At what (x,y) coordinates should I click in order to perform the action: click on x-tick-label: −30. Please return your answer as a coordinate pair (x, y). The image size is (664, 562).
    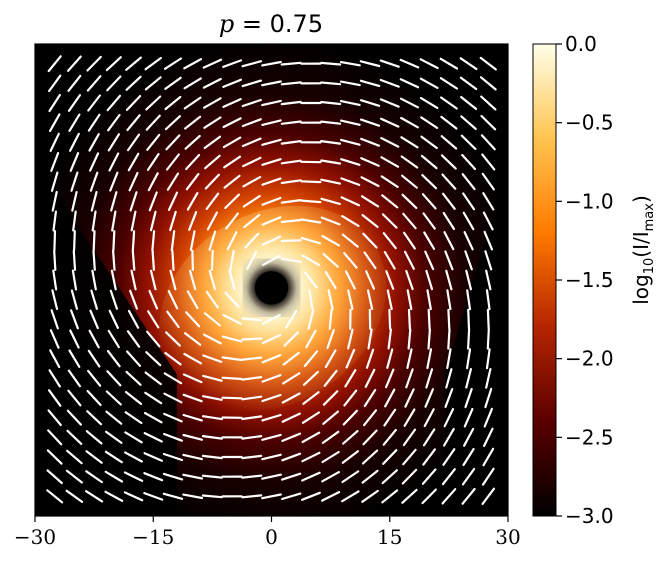
    Looking at the image, I should click on (35, 537).